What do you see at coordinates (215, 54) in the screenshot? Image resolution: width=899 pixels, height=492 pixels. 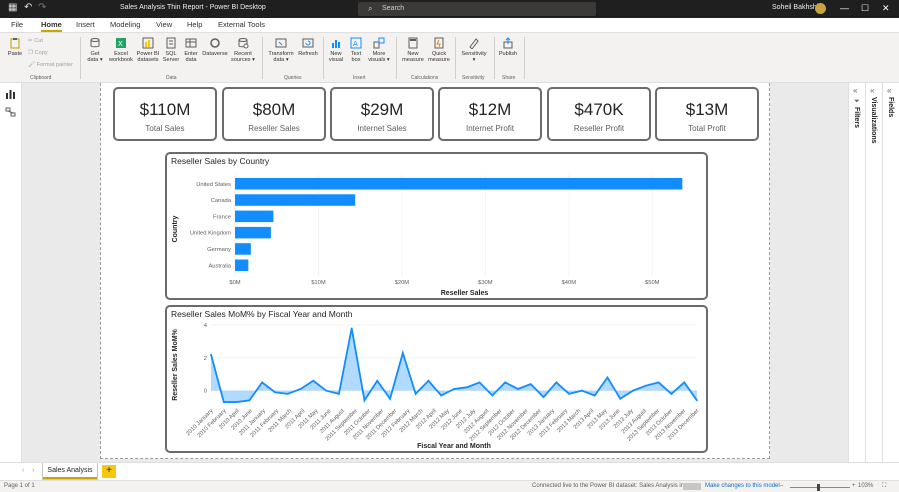 I see `dataverse-label: Dataverse` at bounding box center [215, 54].